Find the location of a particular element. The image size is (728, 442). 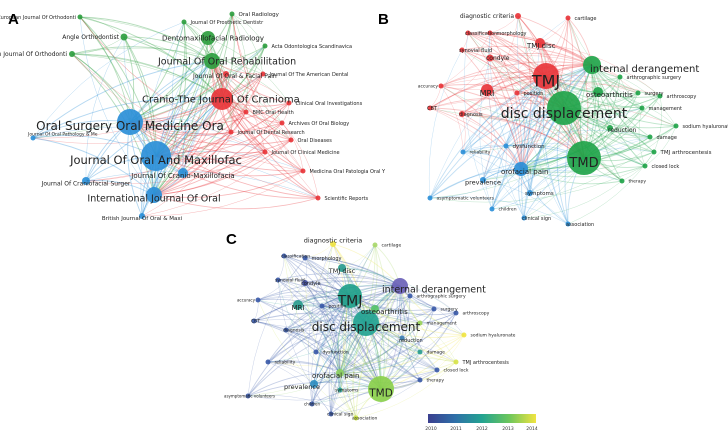

node-label: TMJ arthrocentesis is located at coordinates (486, 363).